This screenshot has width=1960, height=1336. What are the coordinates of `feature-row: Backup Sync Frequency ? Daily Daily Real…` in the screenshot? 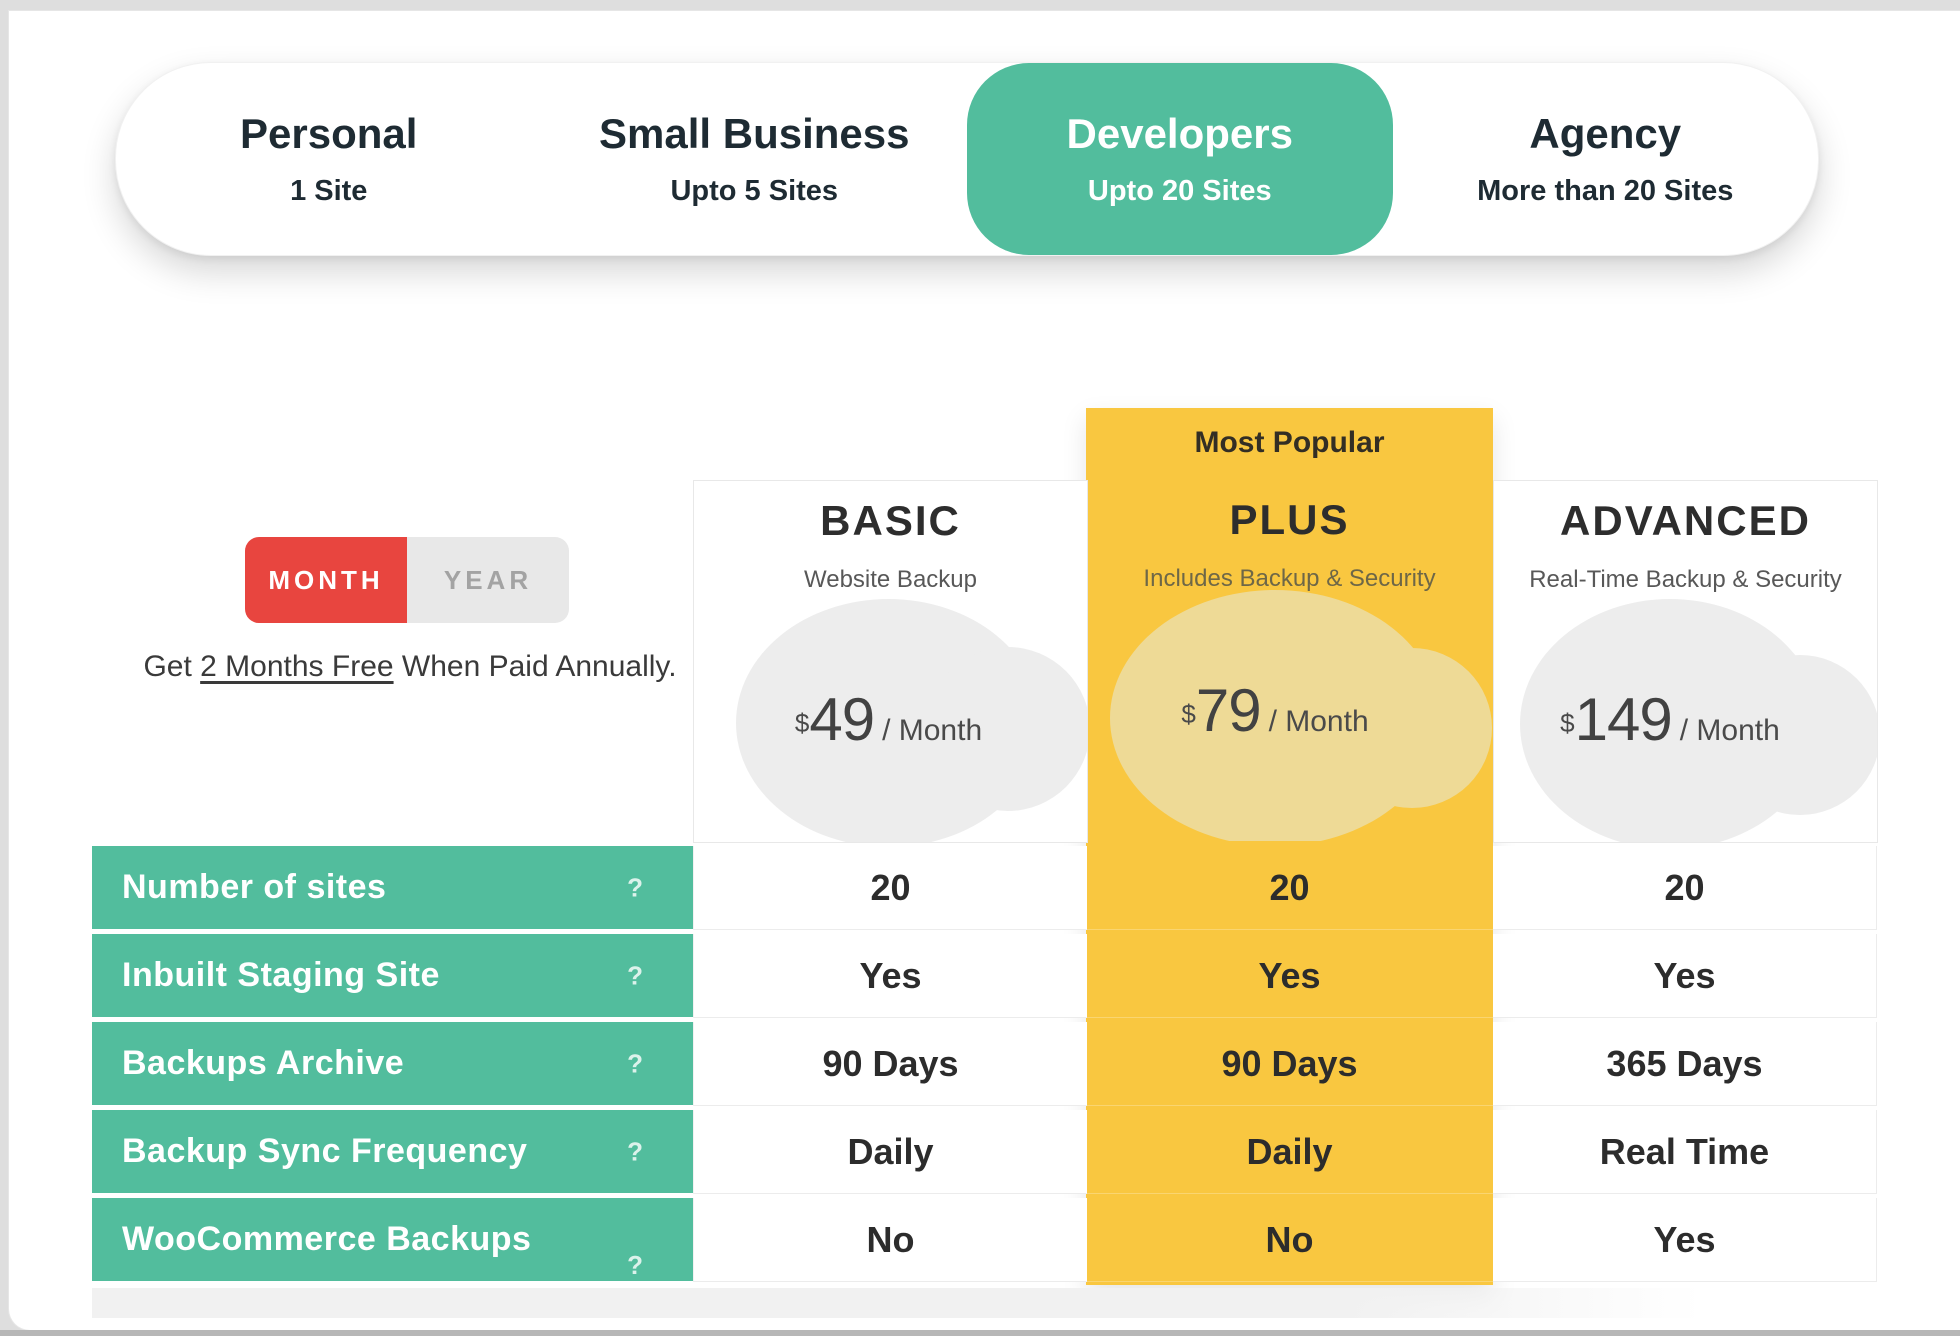 It's located at (980, 1152).